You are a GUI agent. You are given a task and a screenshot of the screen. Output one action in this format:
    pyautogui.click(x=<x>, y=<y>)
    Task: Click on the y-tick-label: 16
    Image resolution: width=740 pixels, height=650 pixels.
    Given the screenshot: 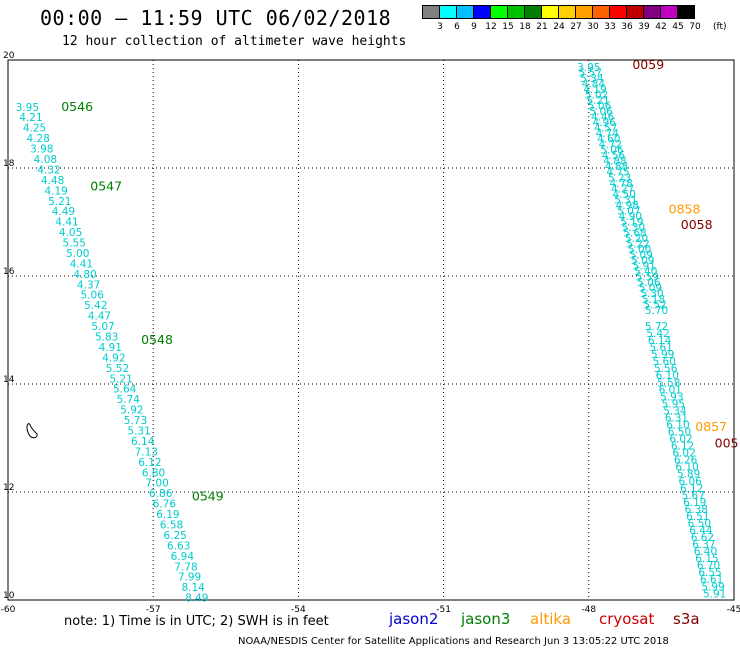 What is the action you would take?
    pyautogui.click(x=9, y=272)
    